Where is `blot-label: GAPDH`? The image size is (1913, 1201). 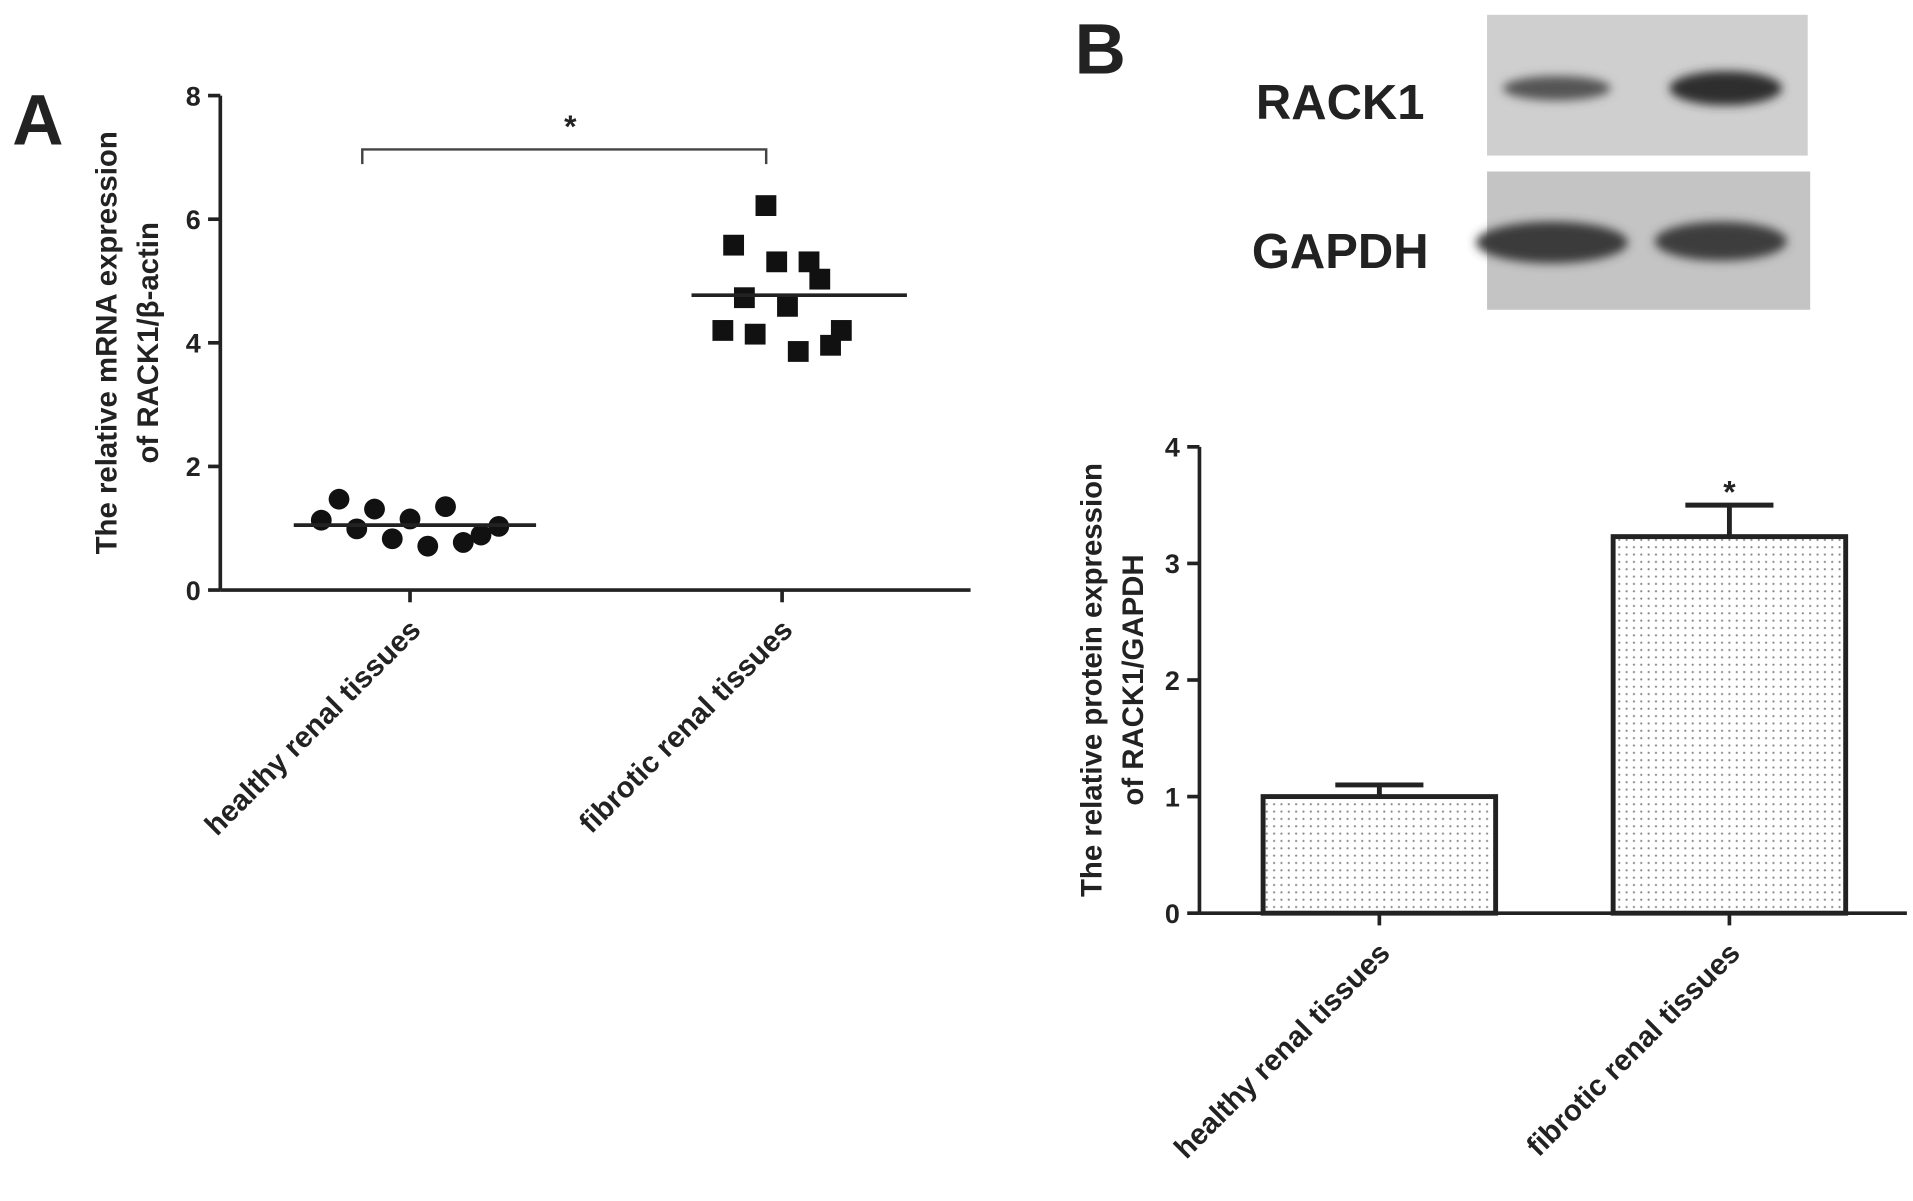
blot-label: GAPDH is located at coordinates (1340, 252).